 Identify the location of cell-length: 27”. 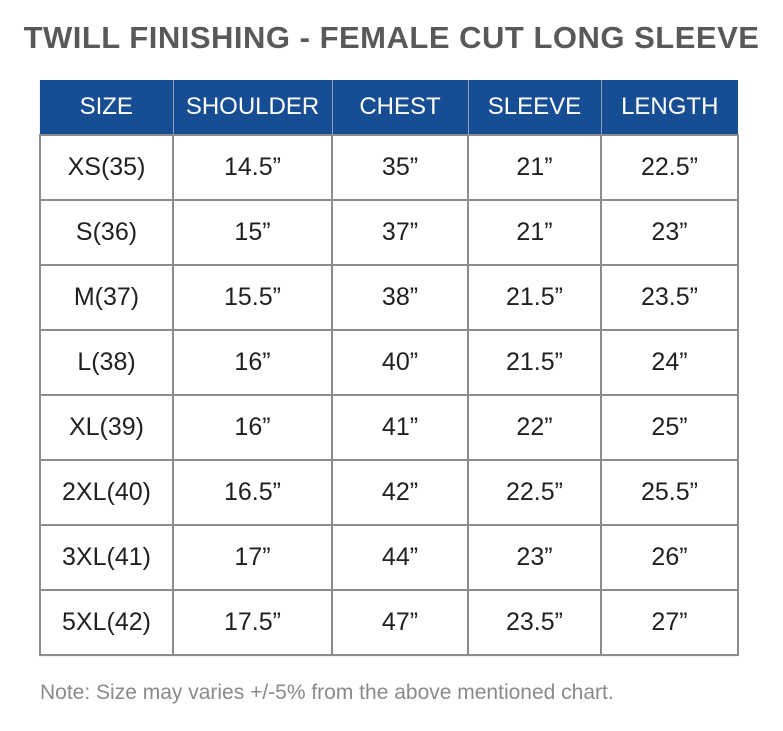
(670, 623).